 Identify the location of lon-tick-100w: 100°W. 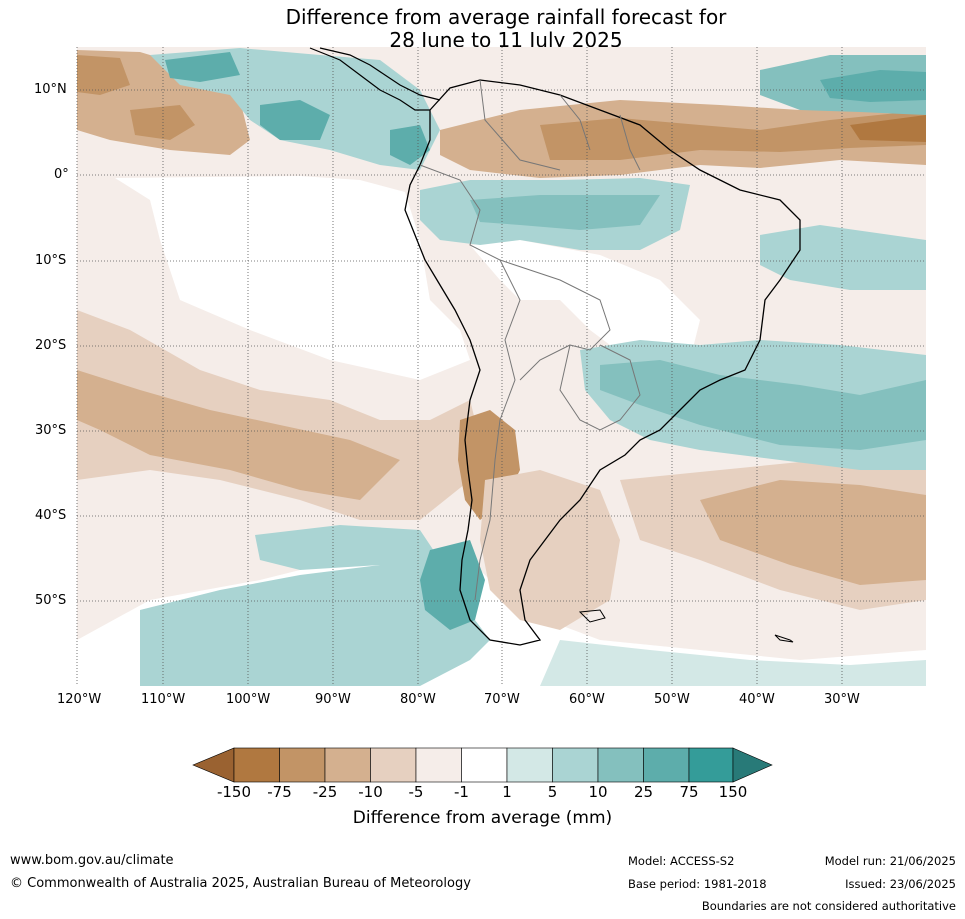
(248, 699).